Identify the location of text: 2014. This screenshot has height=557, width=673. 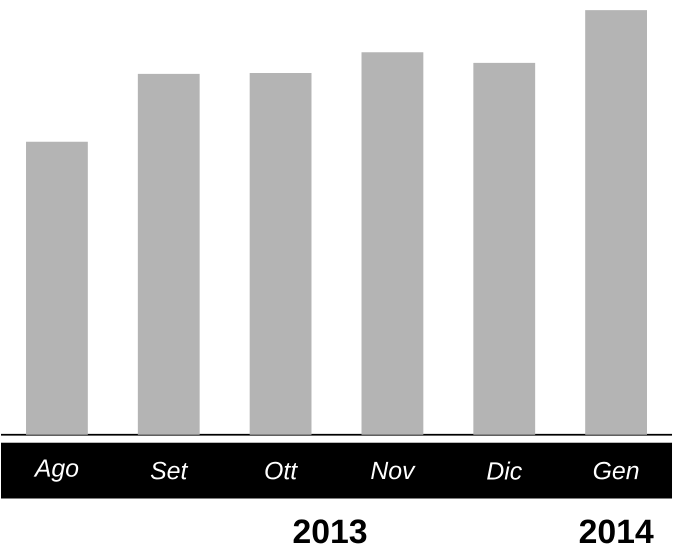
(617, 531).